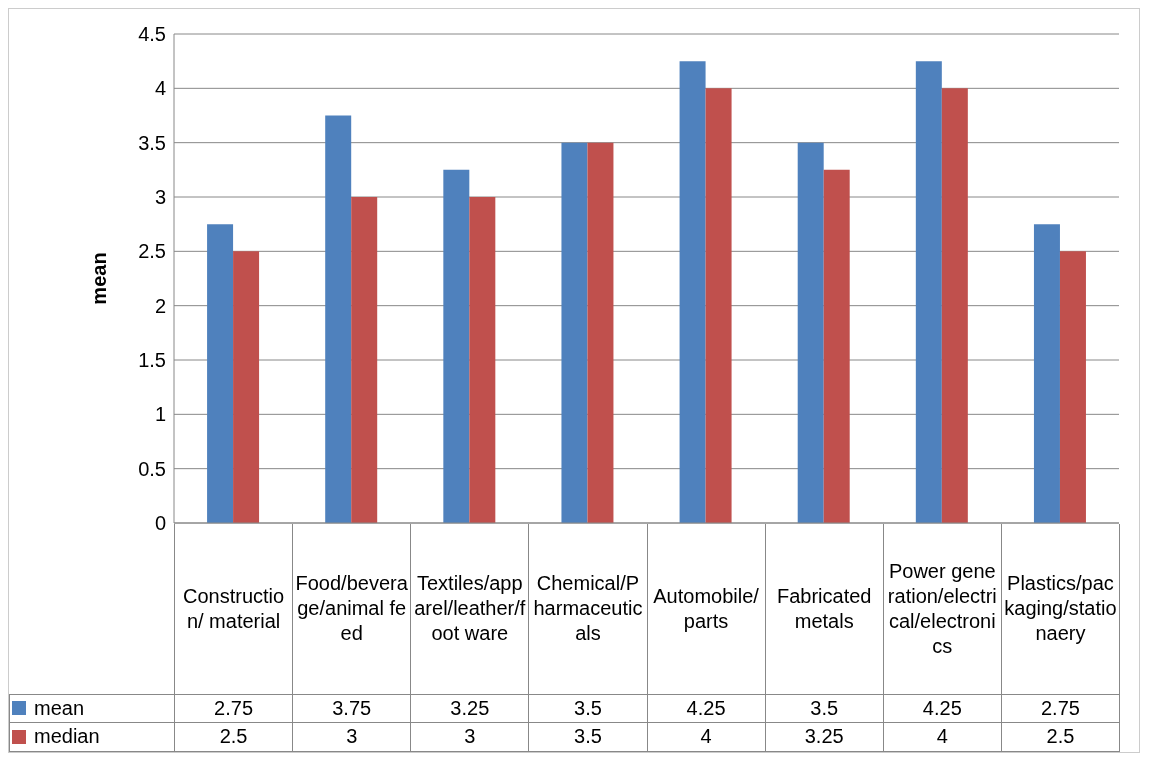 Image resolution: width=1150 pixels, height=777 pixels. I want to click on y-tick-label: 2.5, so click(152, 251).